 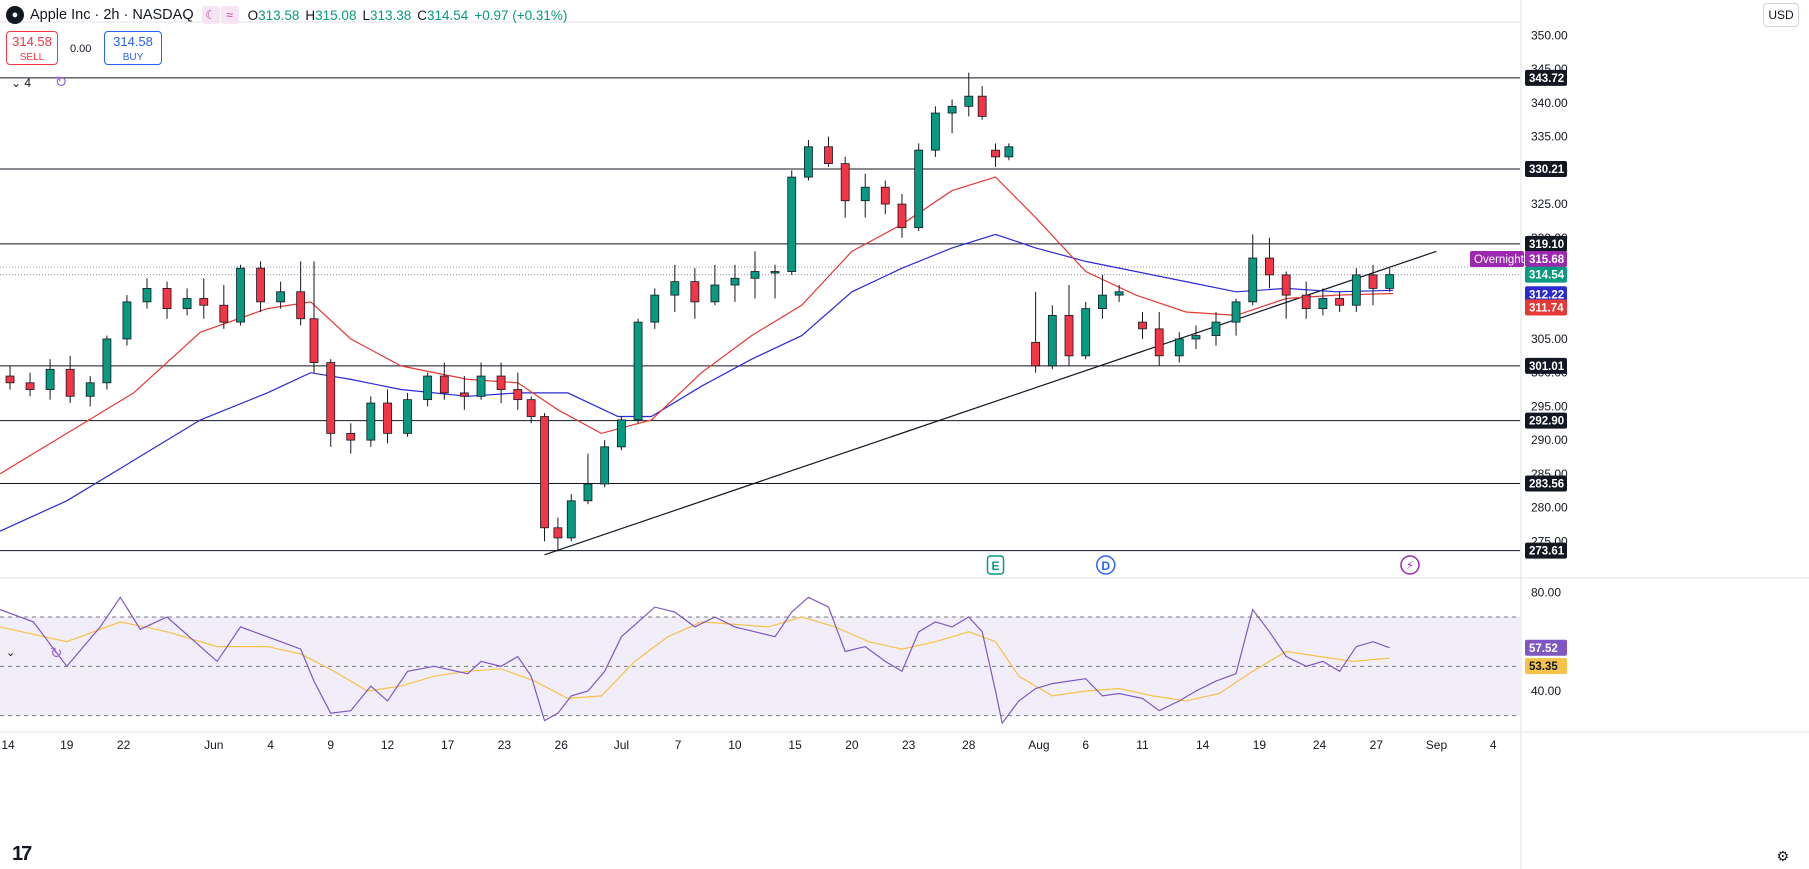 I want to click on dividend-marker, so click(x=1106, y=565).